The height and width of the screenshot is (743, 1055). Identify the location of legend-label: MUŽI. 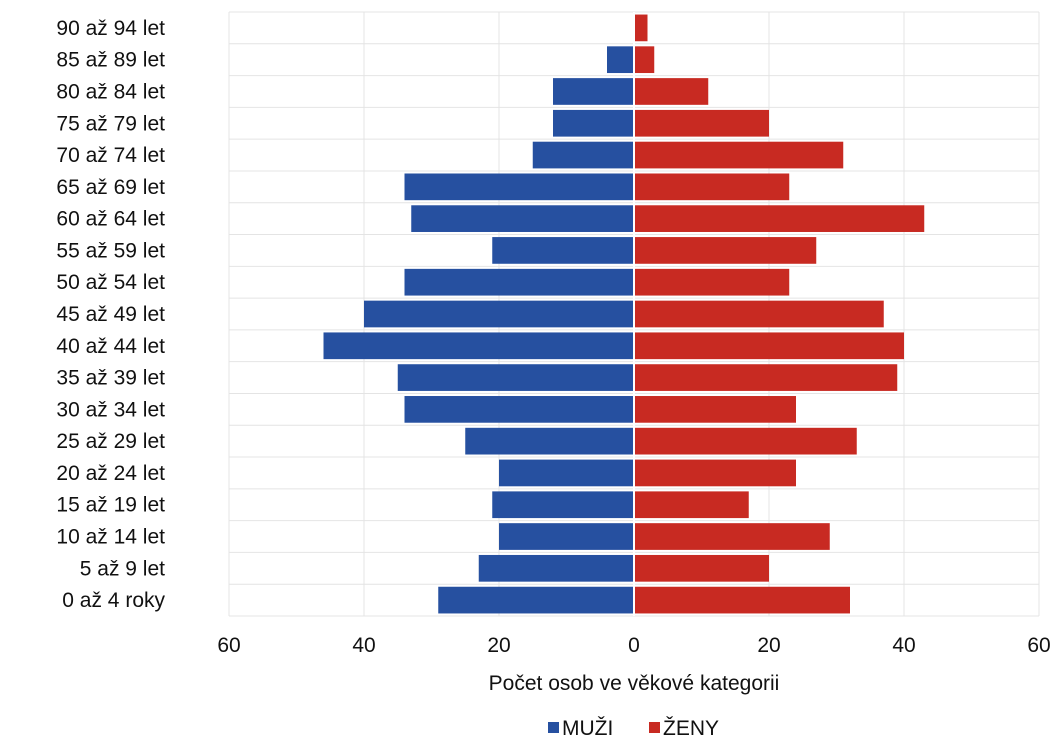
(587, 728).